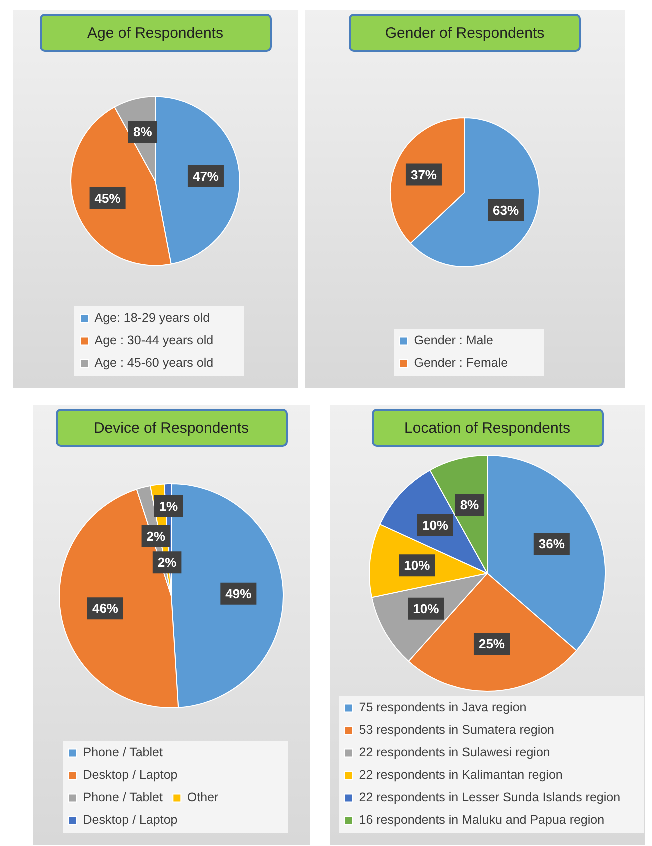  Describe the element at coordinates (488, 428) in the screenshot. I see `text: Location of Respondents` at that location.